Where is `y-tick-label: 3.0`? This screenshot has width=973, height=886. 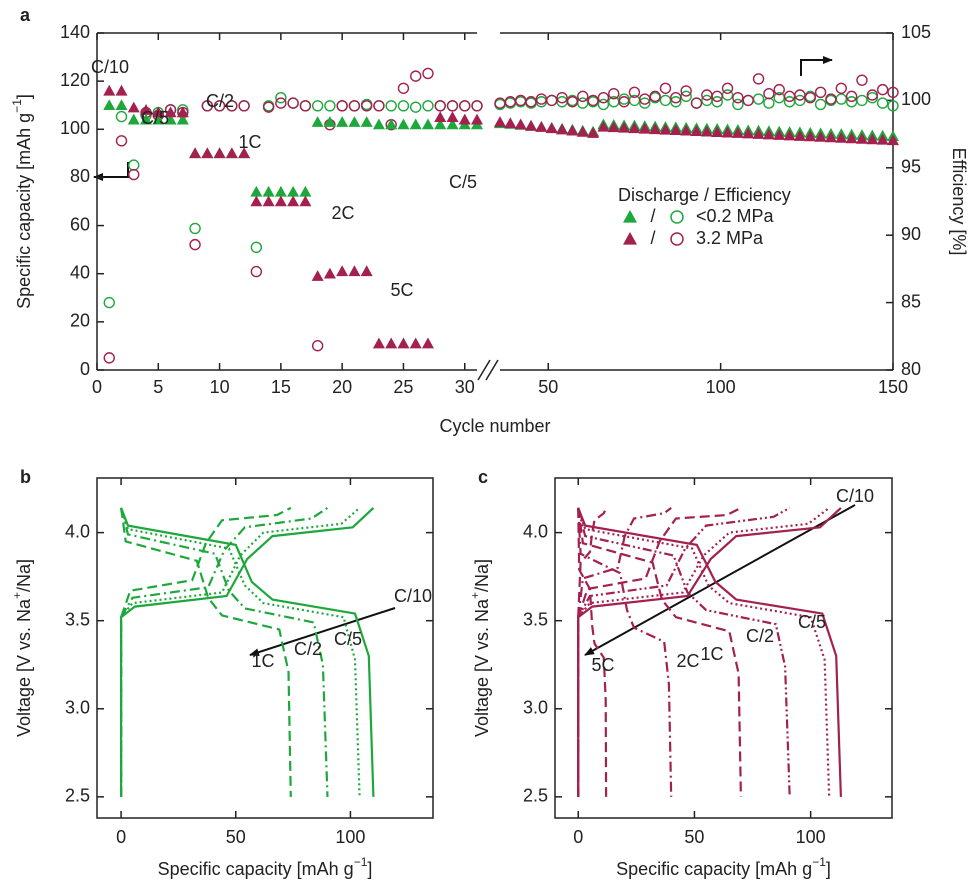
y-tick-label: 3.0 is located at coordinates (535, 708).